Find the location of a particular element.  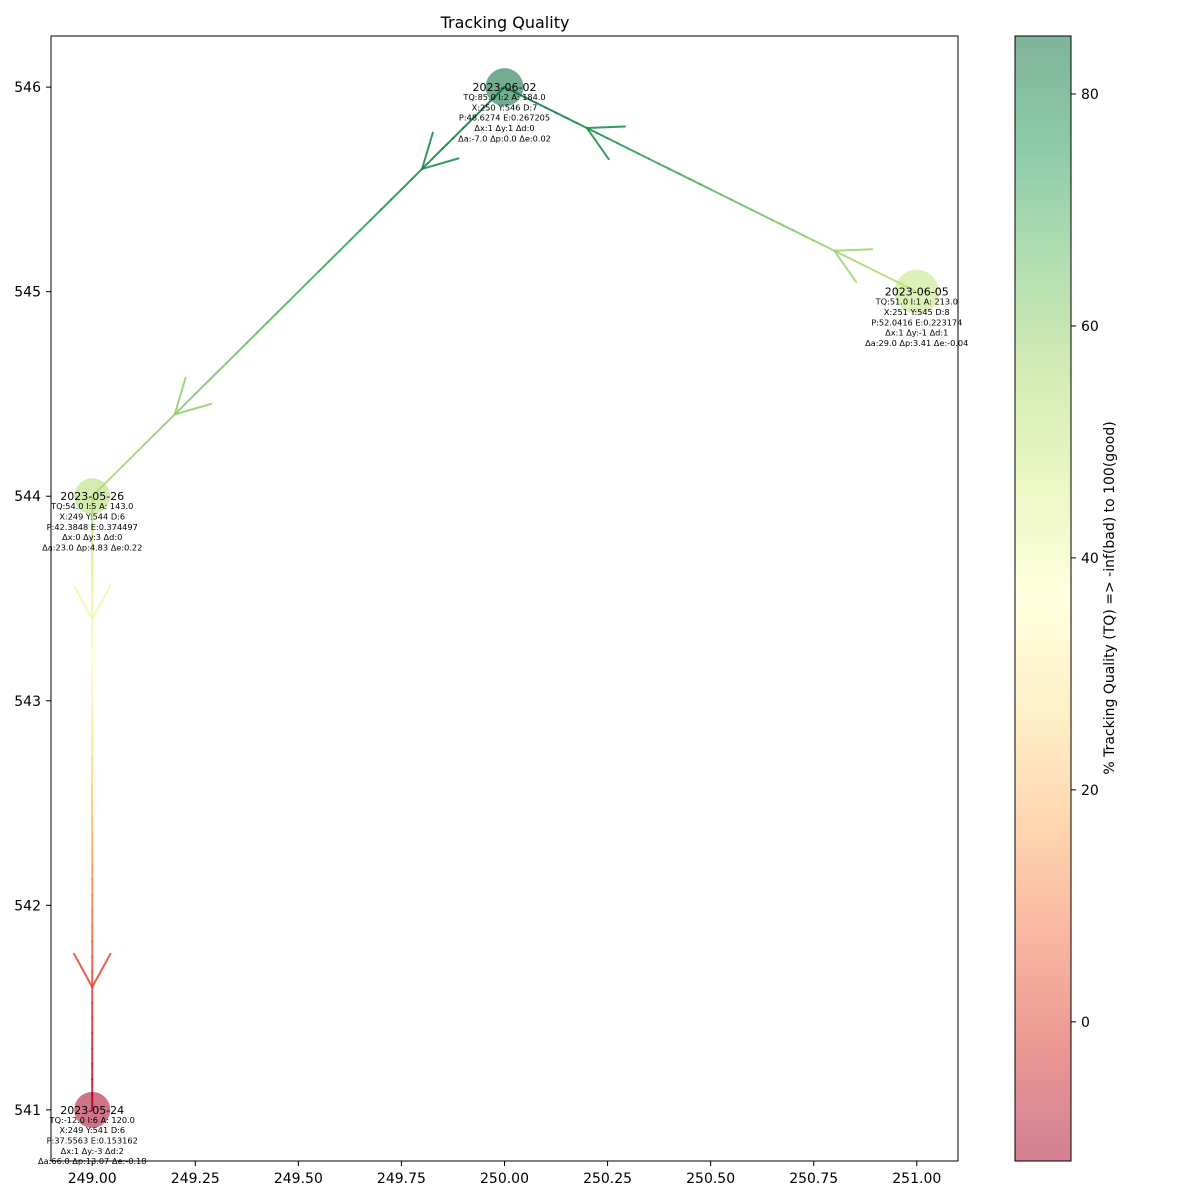

y-tick-label: 546 is located at coordinates (27, 88).